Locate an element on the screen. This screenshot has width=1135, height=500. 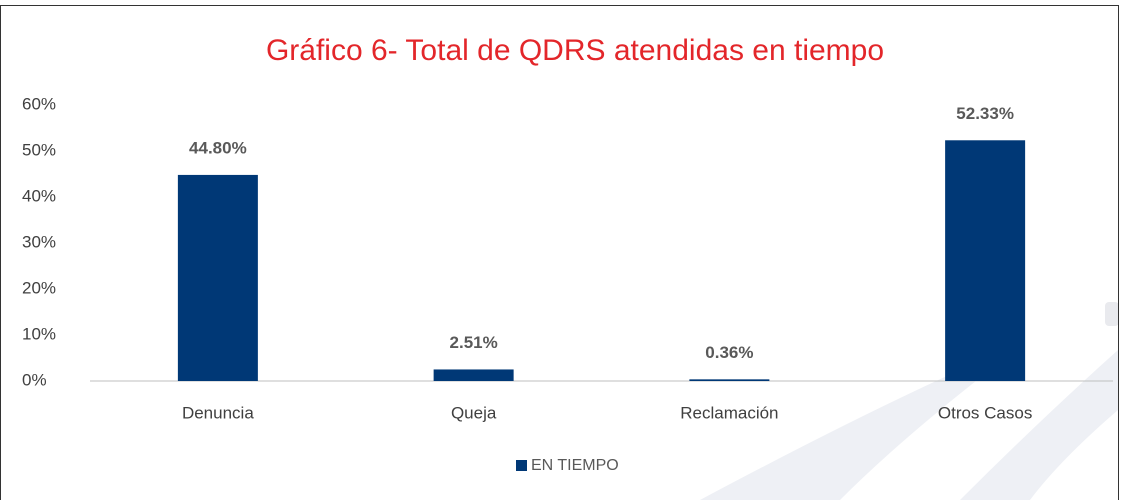
y-tick-label: 0% is located at coordinates (34, 379).